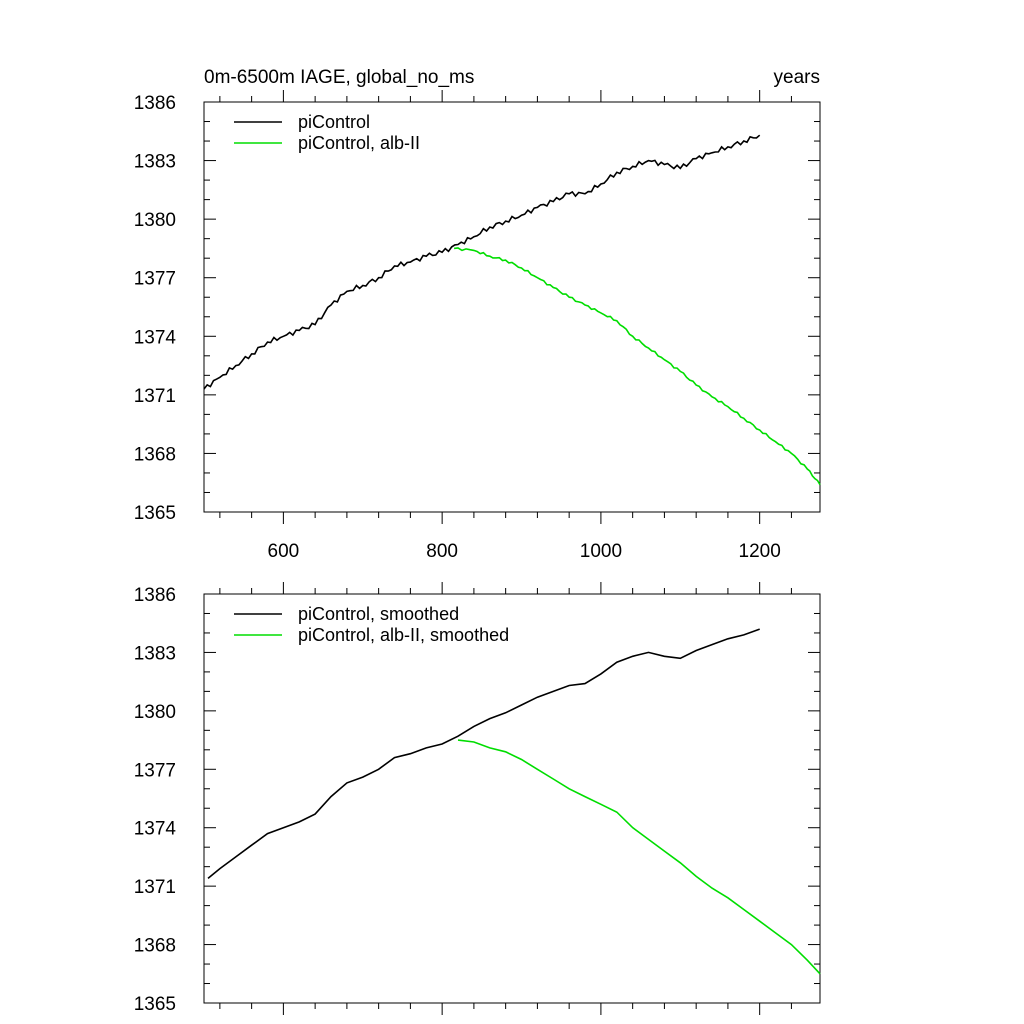  Describe the element at coordinates (760, 551) in the screenshot. I see `x-tick-label: 1200` at that location.